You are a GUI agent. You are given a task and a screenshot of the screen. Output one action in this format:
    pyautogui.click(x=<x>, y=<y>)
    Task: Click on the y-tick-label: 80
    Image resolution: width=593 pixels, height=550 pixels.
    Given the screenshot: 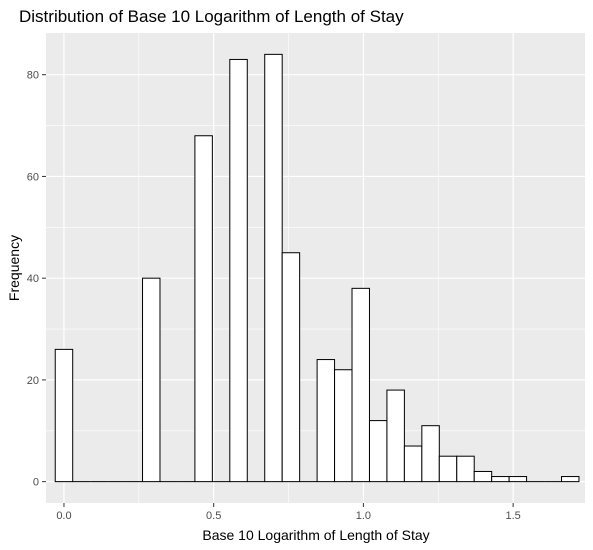 What is the action you would take?
    pyautogui.click(x=33, y=76)
    